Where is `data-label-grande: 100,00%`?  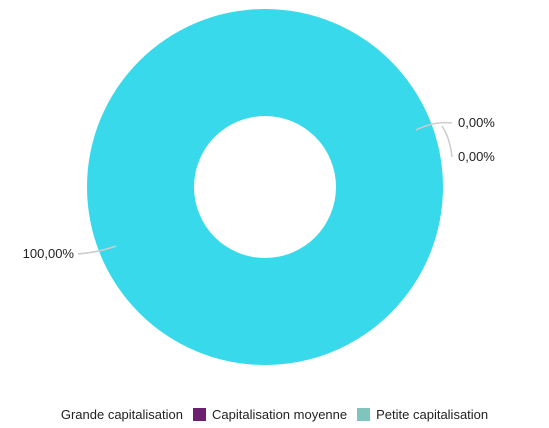
data-label-grande: 100,00% is located at coordinates (49, 253).